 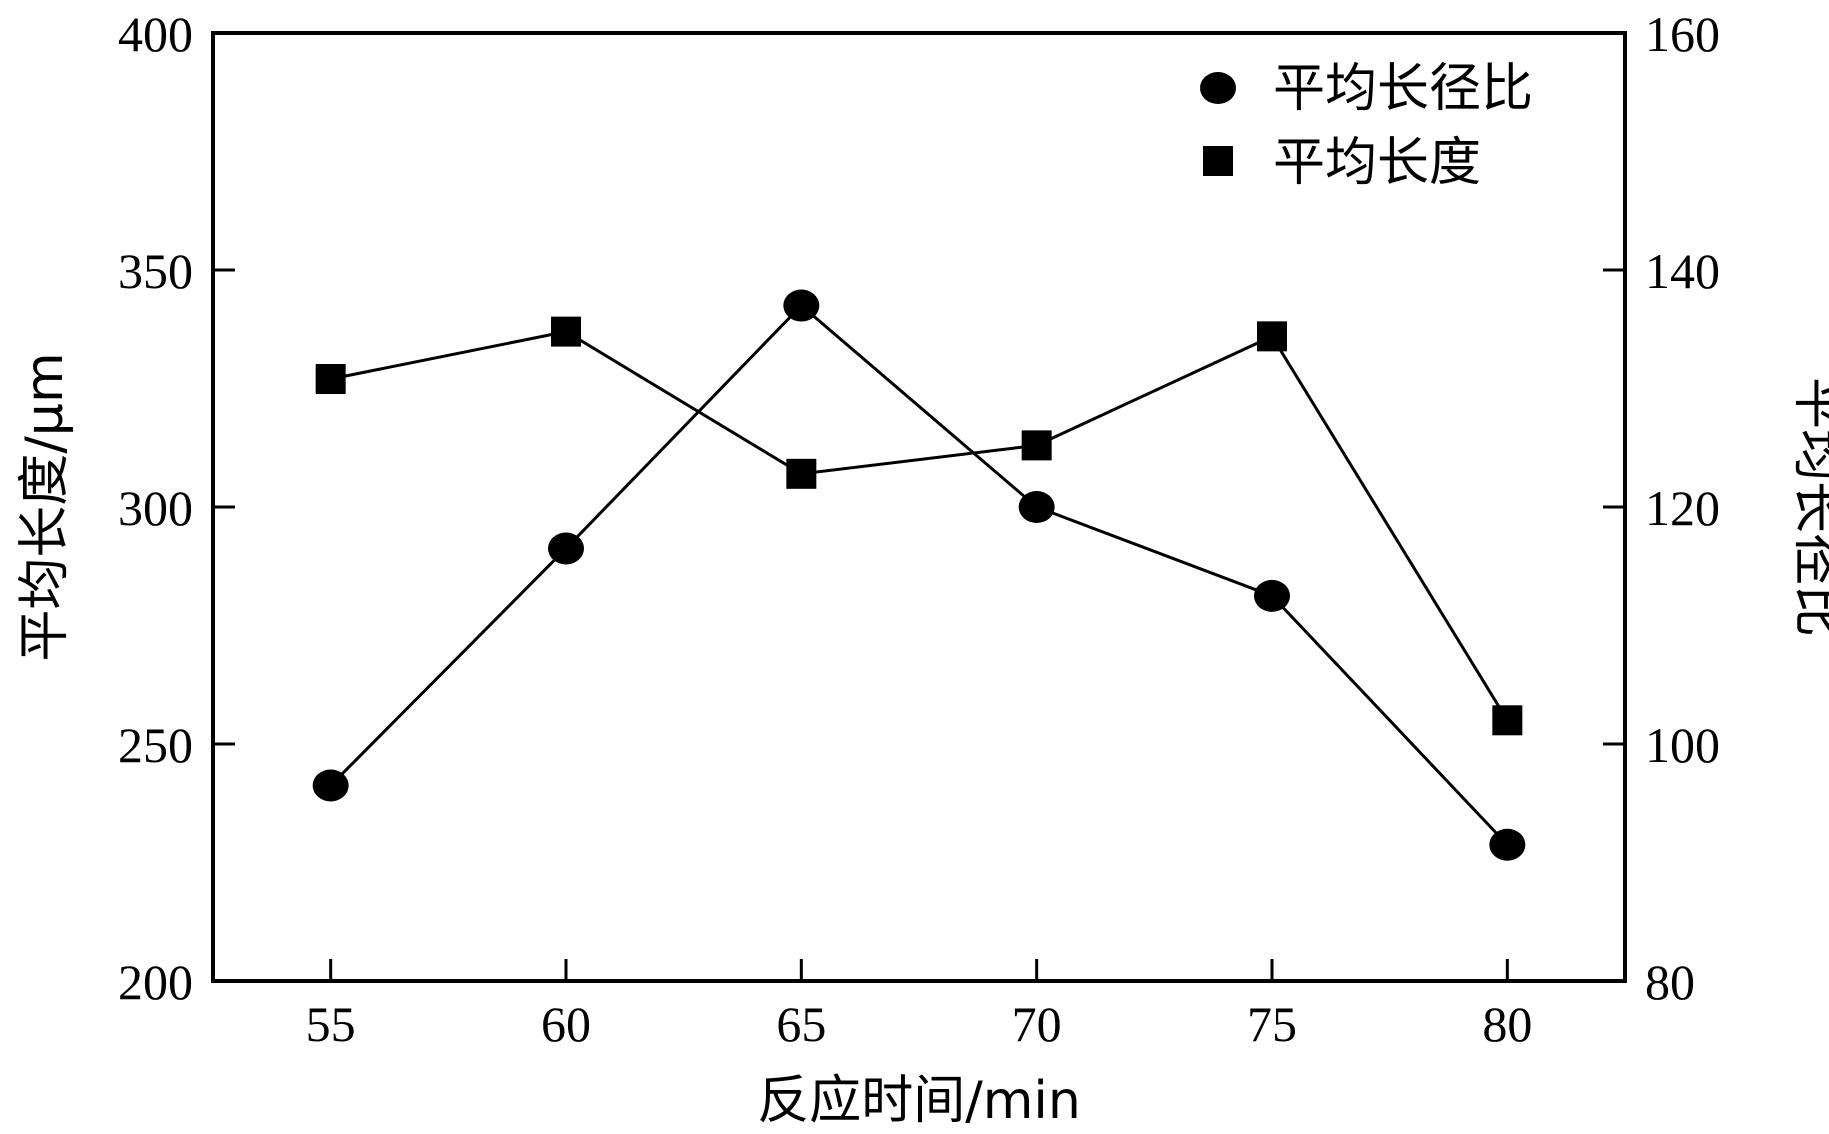 I want to click on right-y-axis-title: 平均长径比, so click(x=1808, y=507).